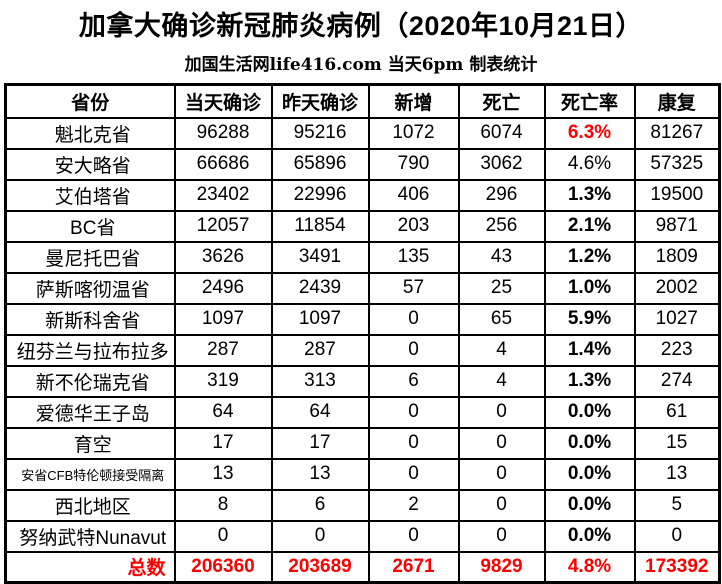  Describe the element at coordinates (413, 101) in the screenshot. I see `column-header: 新增` at that location.